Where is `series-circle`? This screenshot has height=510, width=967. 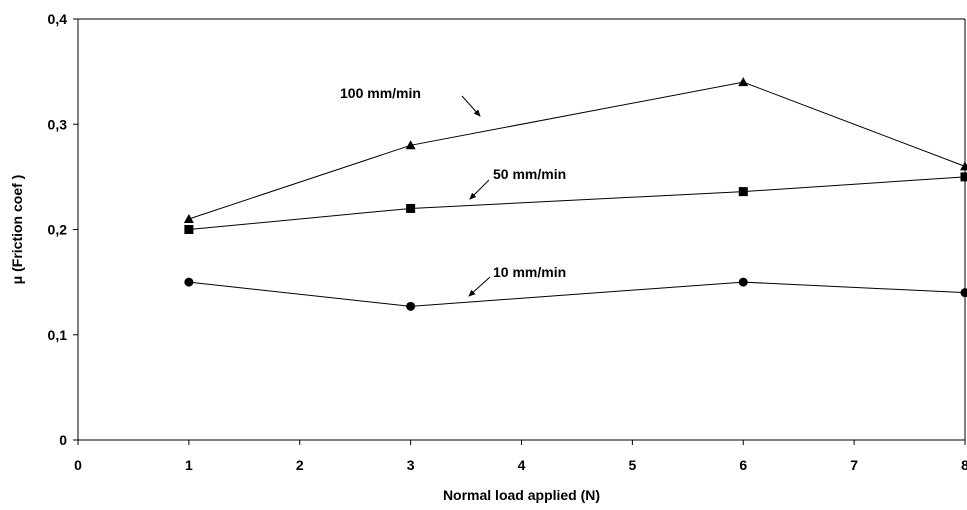 series-circle is located at coordinates (575, 294).